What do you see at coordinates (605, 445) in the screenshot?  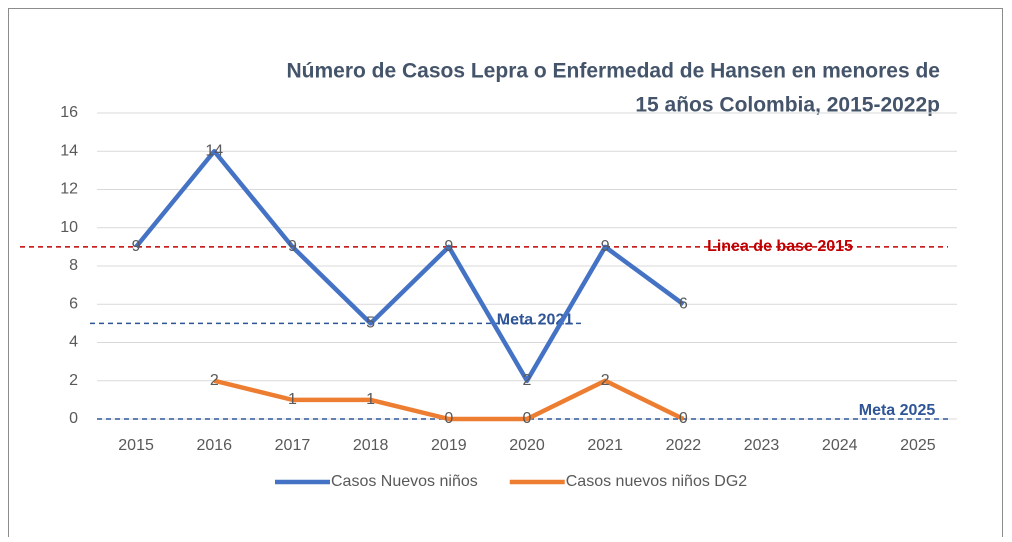 I see `x-tick-label: 2021` at bounding box center [605, 445].